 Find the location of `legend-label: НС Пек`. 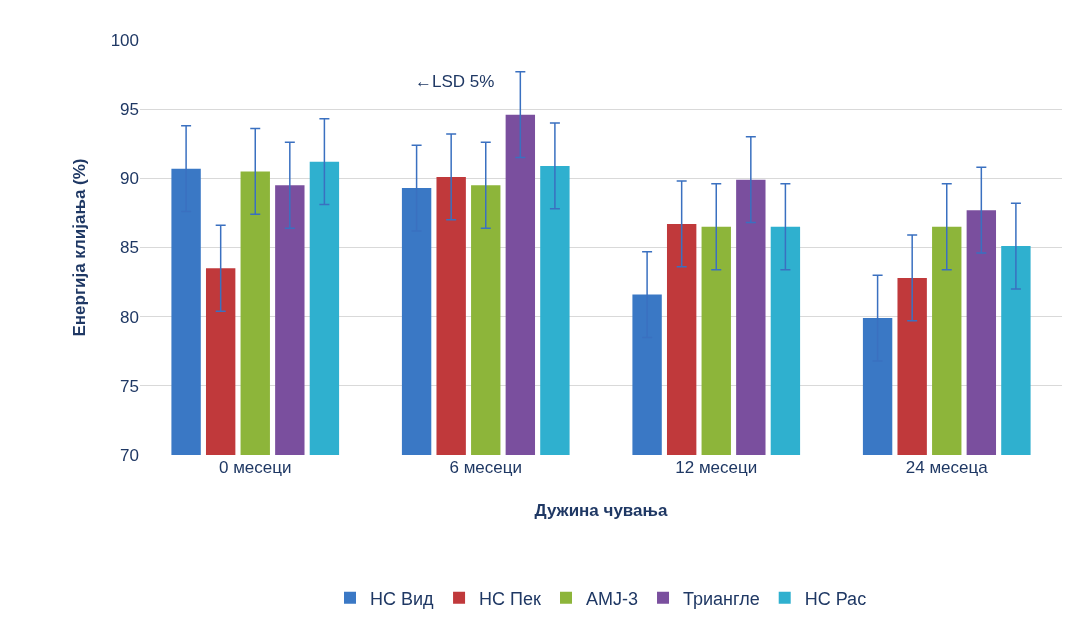

legend-label: НС Пек is located at coordinates (510, 598).